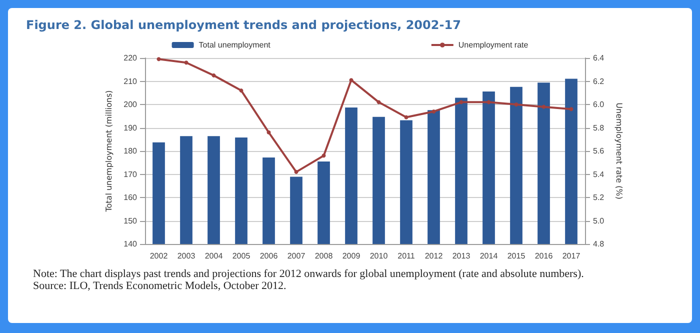 The height and width of the screenshot is (333, 700). Describe the element at coordinates (131, 58) in the screenshot. I see `y-tick-label: 220` at that location.